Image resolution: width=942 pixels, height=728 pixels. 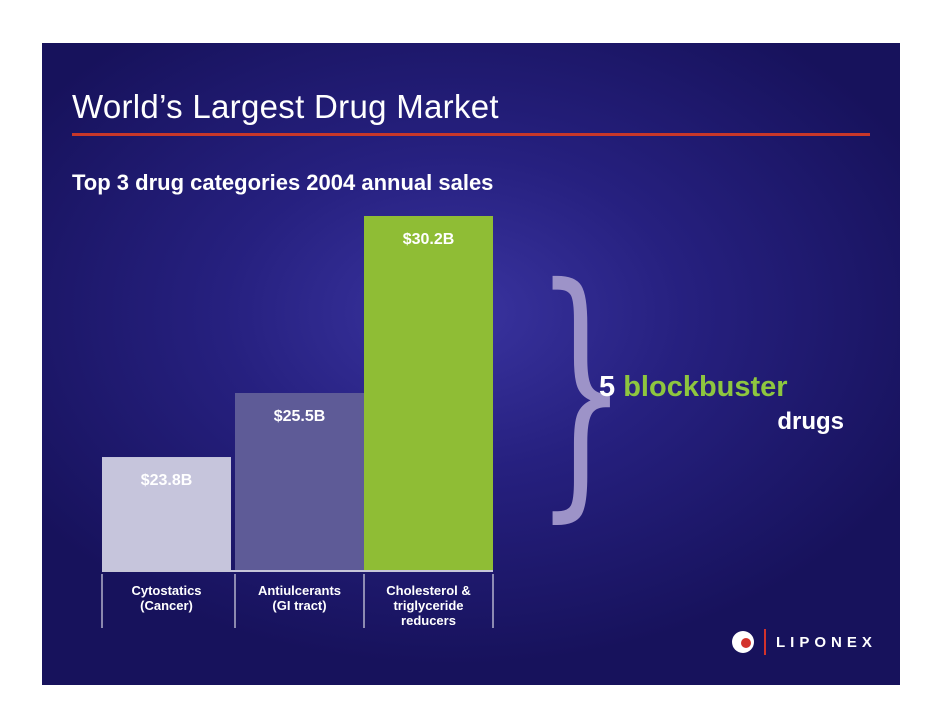 What do you see at coordinates (166, 605) in the screenshot?
I see `category-label-0-1: (Cancer)` at bounding box center [166, 605].